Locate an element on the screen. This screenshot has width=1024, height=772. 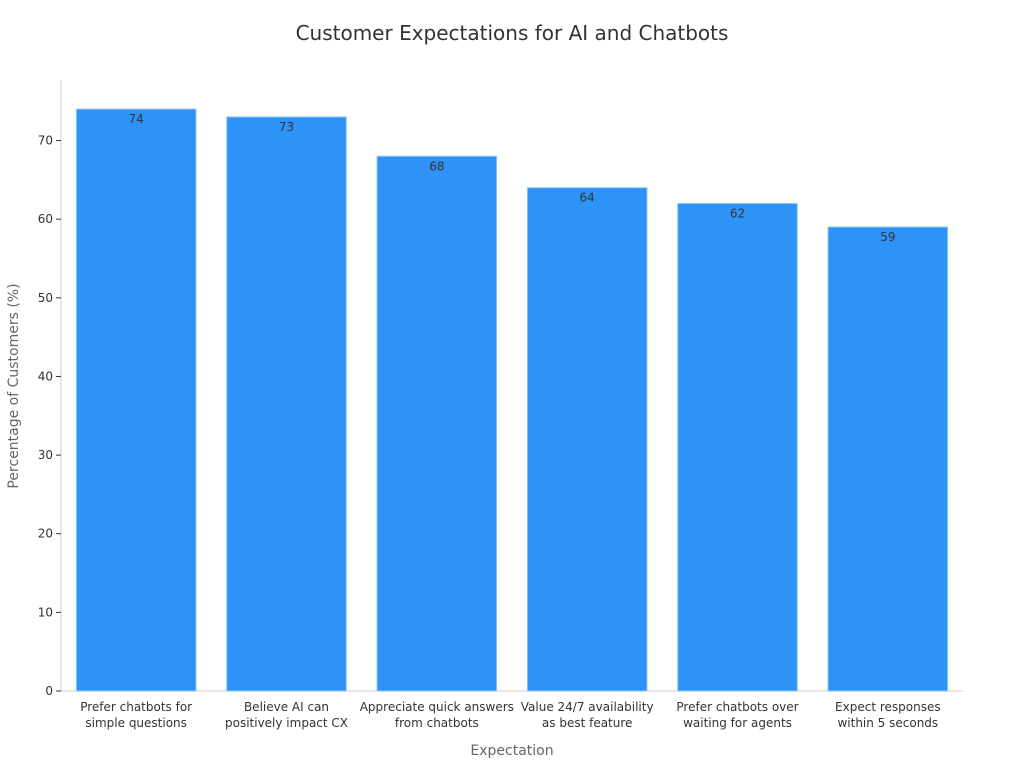
data-label: 62 is located at coordinates (737, 213).